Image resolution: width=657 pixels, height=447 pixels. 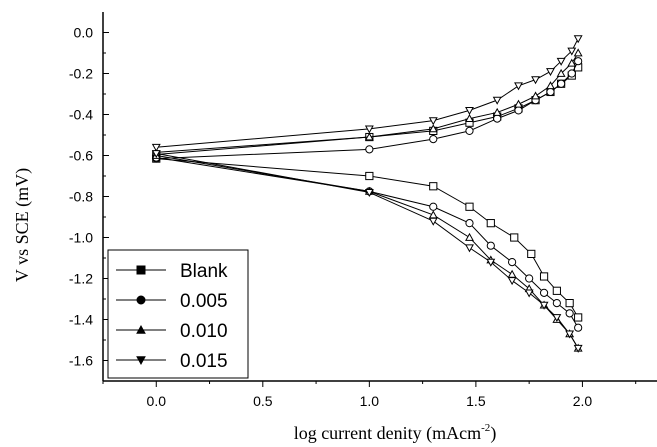 I want to click on y-tick-label: -1.0, so click(x=81, y=238).